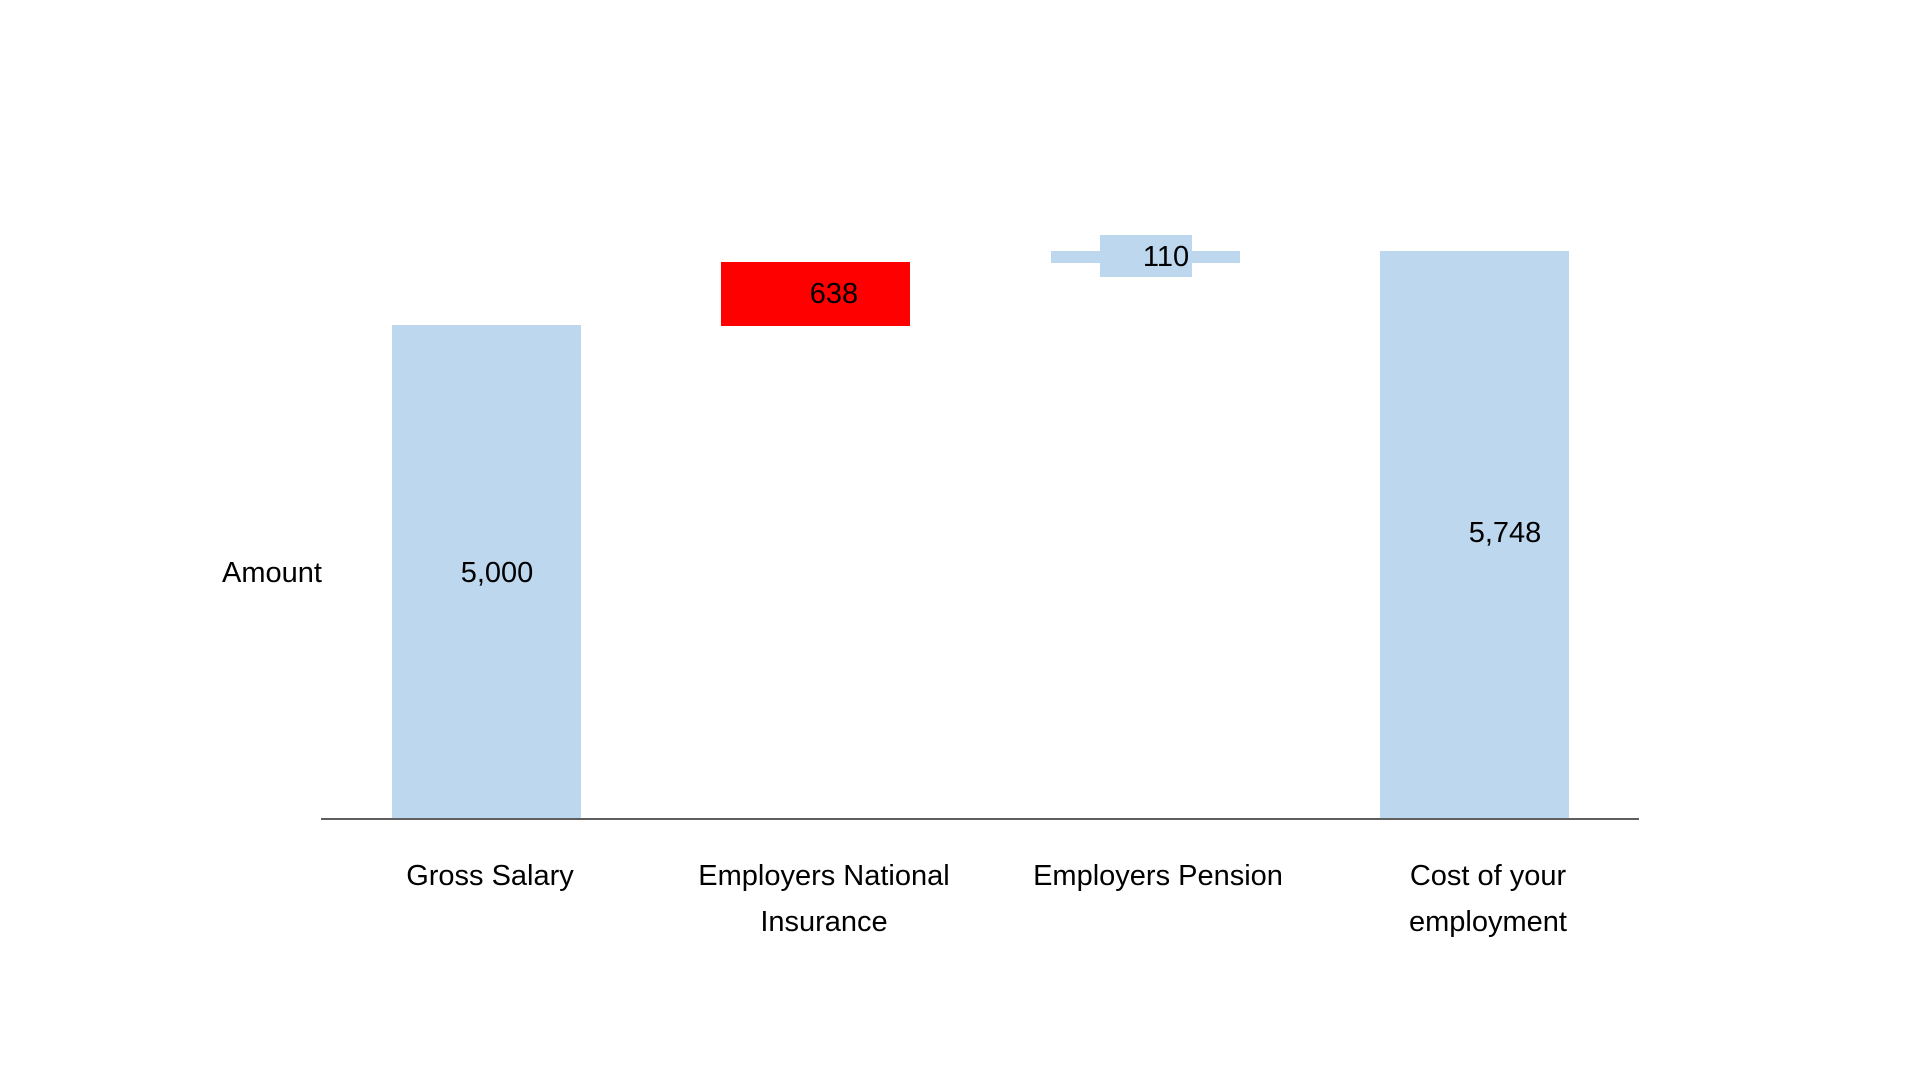  Describe the element at coordinates (1505, 533) in the screenshot. I see `value-label-cost-of-employment: 5,748` at that location.